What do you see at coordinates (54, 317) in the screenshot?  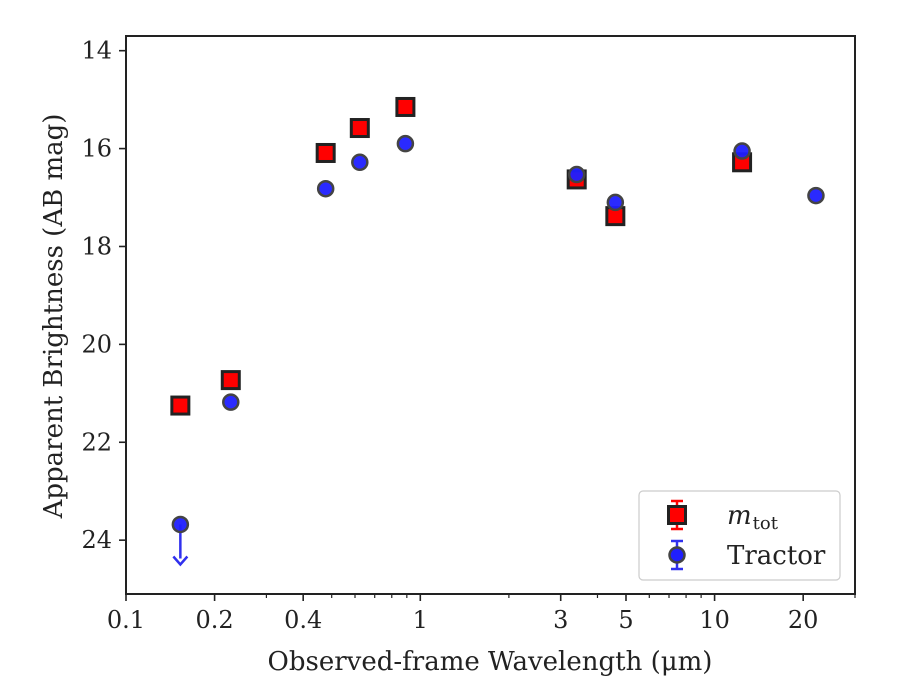 I see `y-axis-label: Apparent Brightness (AB mag)` at bounding box center [54, 317].